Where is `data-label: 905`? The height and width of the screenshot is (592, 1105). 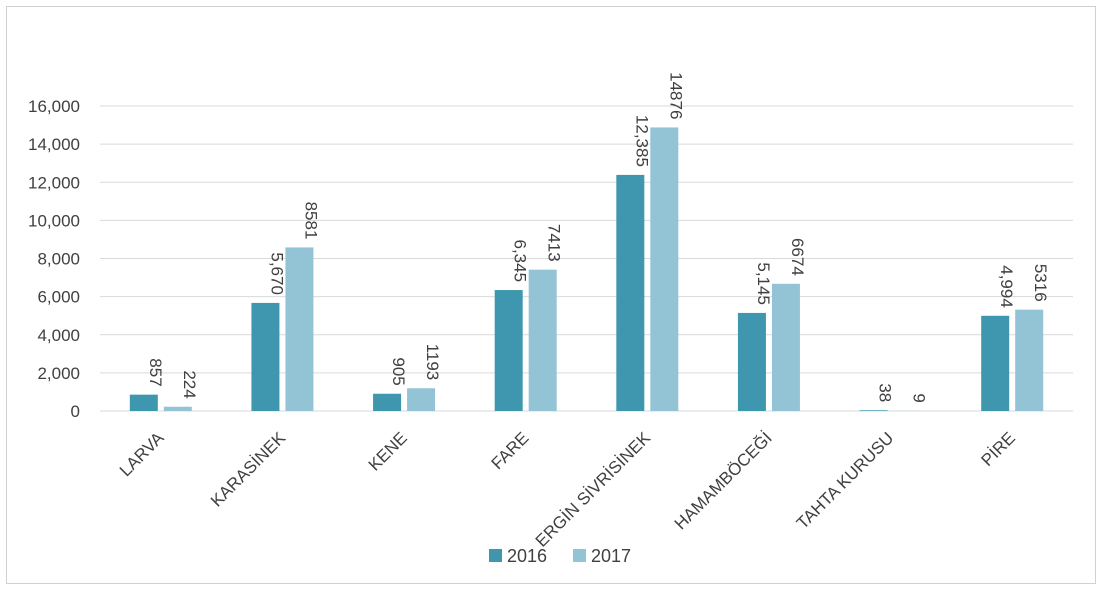 data-label: 905 is located at coordinates (398, 371).